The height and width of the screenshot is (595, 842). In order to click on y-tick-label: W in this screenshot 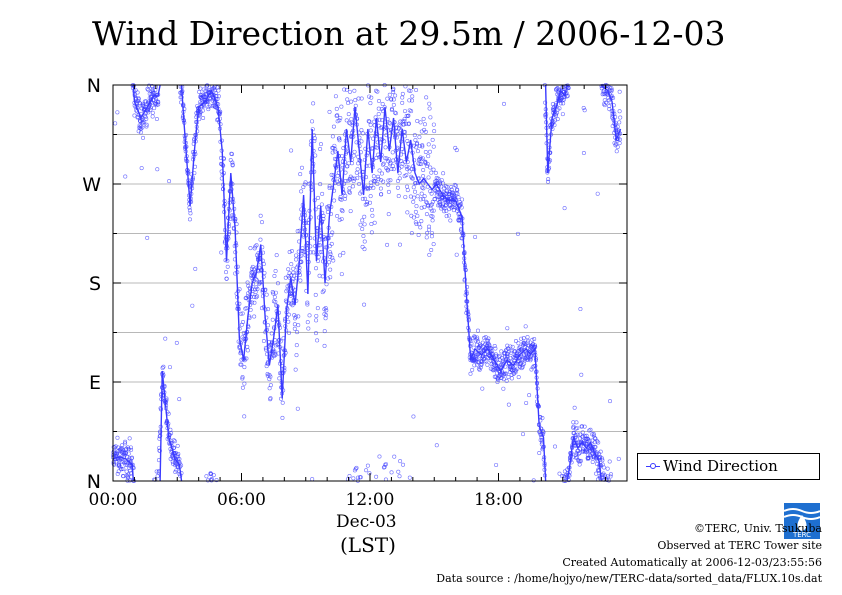, I will do `click(91, 185)`.